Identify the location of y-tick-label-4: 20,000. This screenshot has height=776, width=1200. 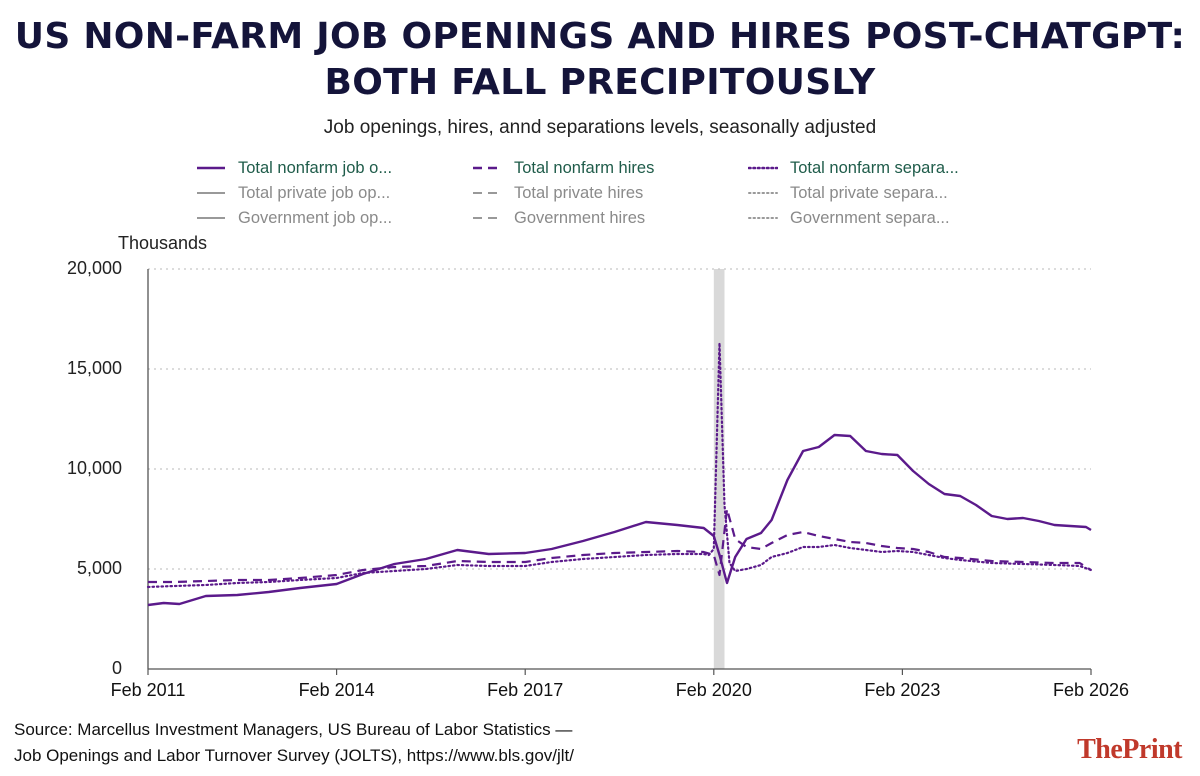
(94, 268).